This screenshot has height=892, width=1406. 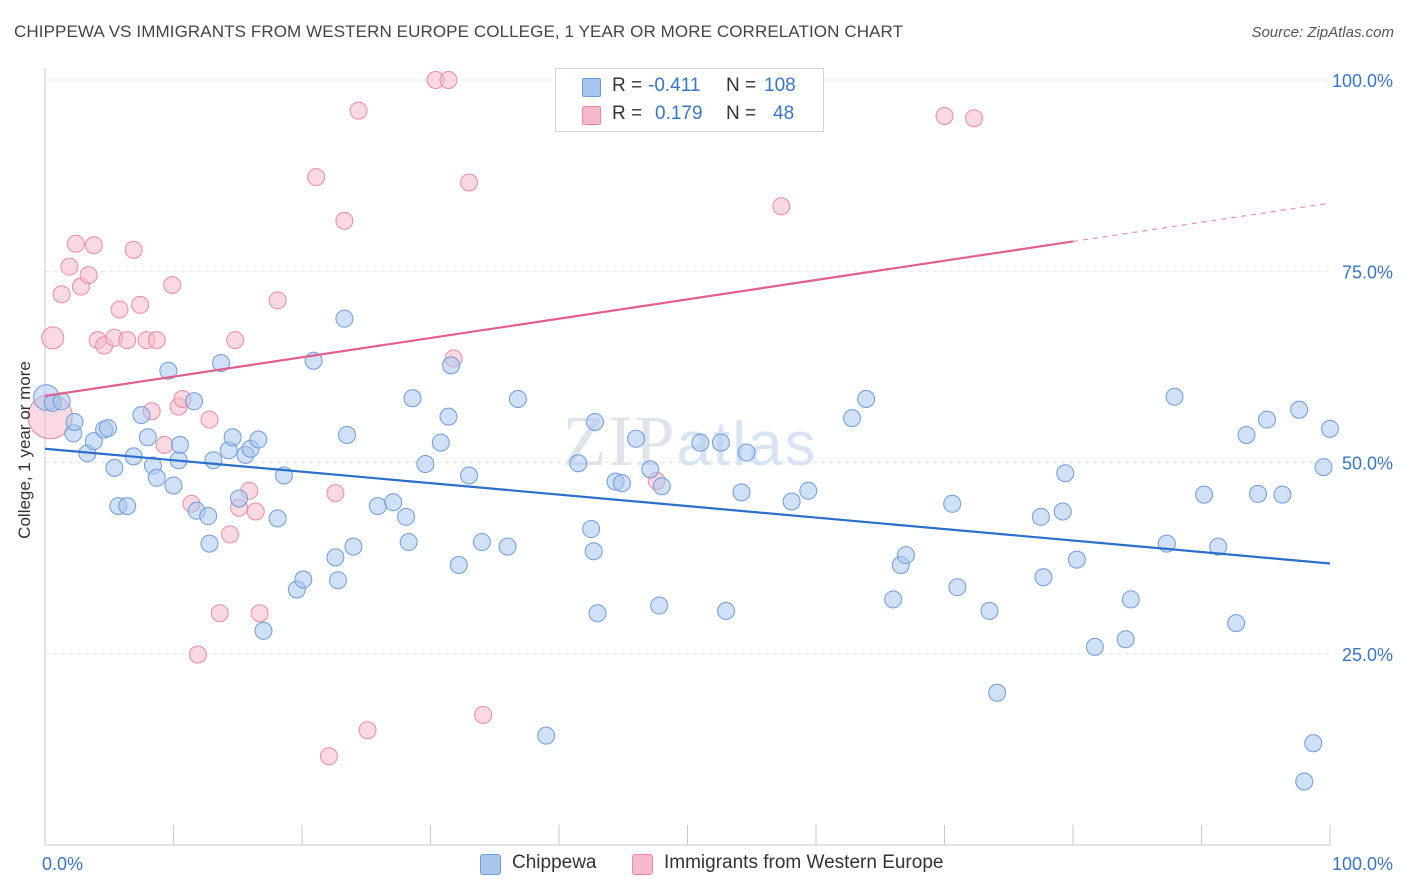 I want to click on trend-line-immigrants, so click(x=559, y=319).